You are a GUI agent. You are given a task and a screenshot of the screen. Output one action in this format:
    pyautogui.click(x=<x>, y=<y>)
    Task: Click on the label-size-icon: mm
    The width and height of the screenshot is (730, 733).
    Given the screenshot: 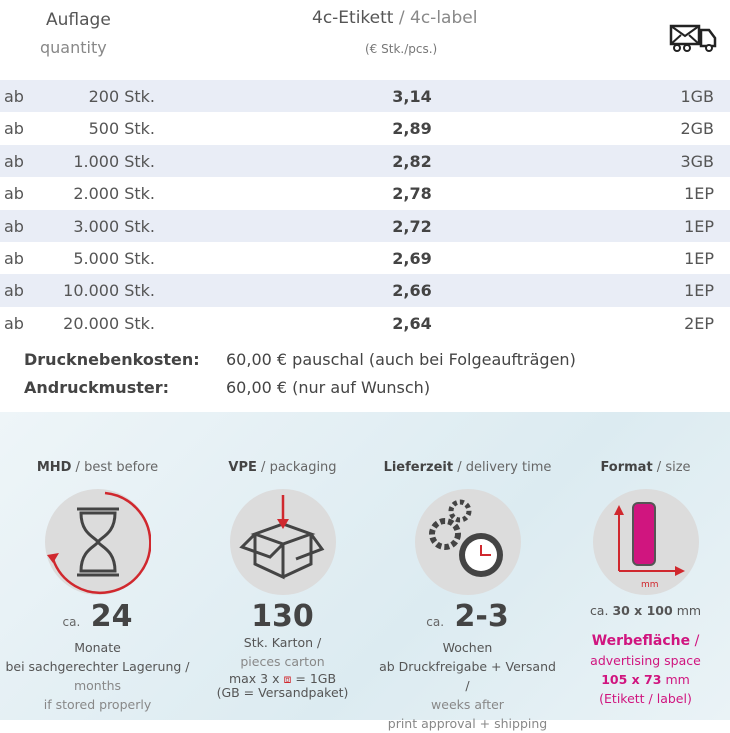 What is the action you would take?
    pyautogui.click(x=645, y=542)
    